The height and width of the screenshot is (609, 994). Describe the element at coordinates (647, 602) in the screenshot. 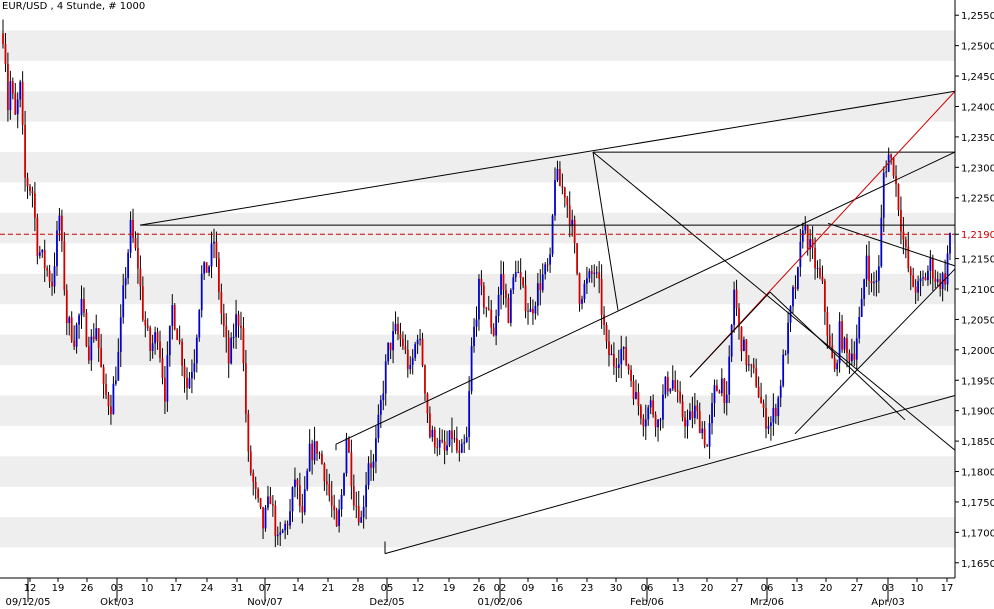

I see `x-month-label: Feb/06` at that location.